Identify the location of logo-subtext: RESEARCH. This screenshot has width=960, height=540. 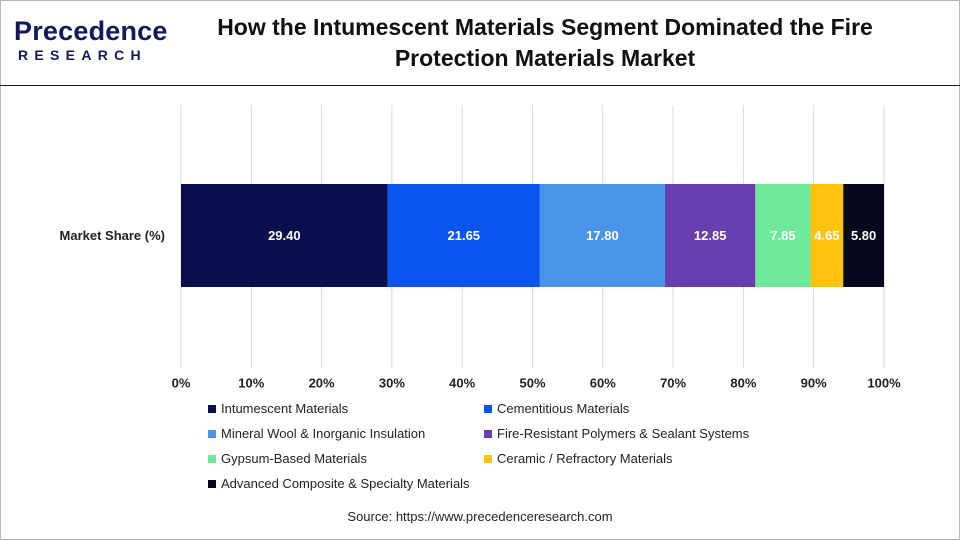
(82, 55).